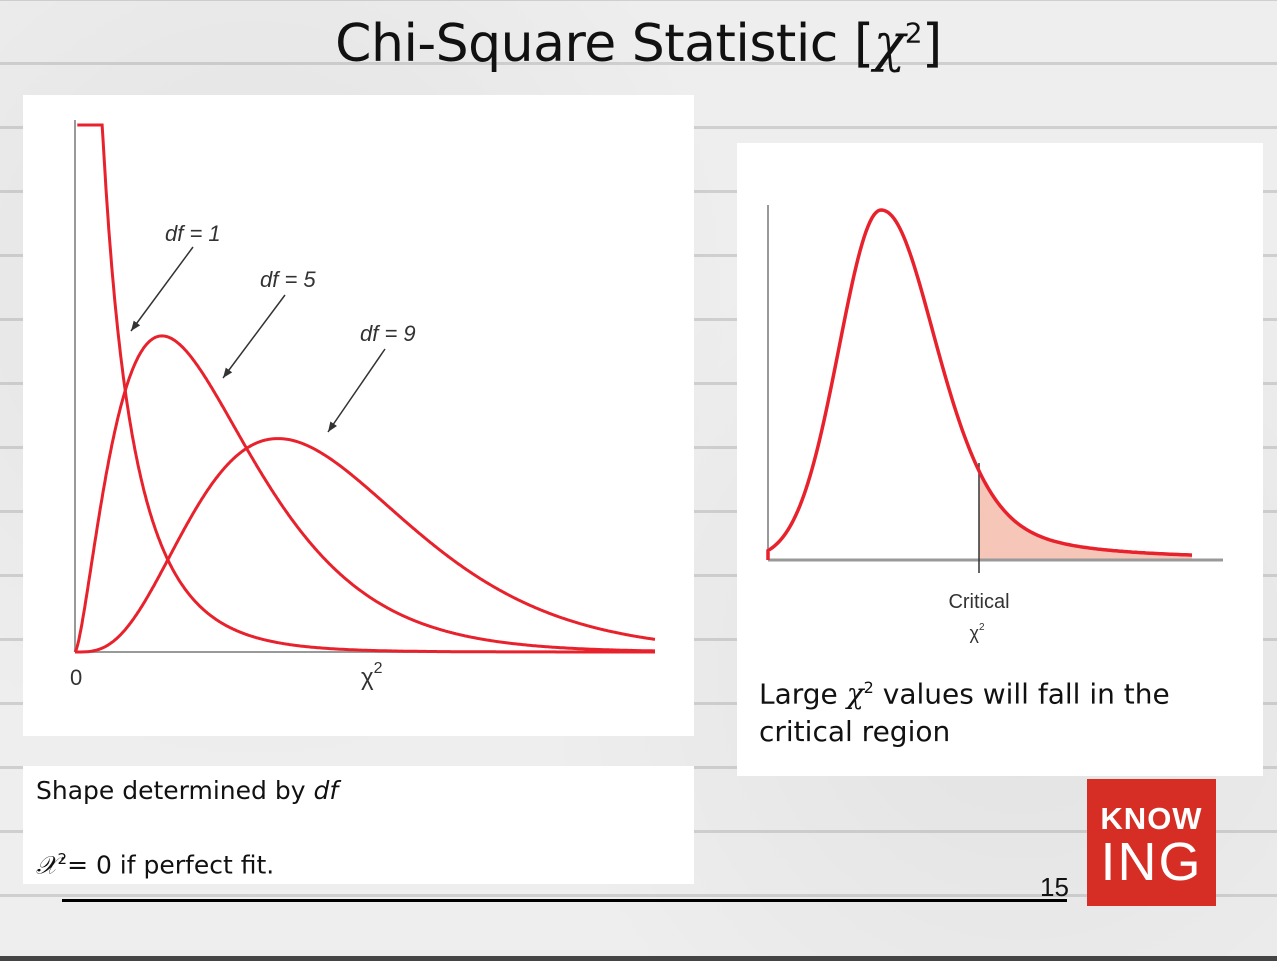 The height and width of the screenshot is (961, 1277). I want to click on df-9-label: df = 9, so click(388, 333).